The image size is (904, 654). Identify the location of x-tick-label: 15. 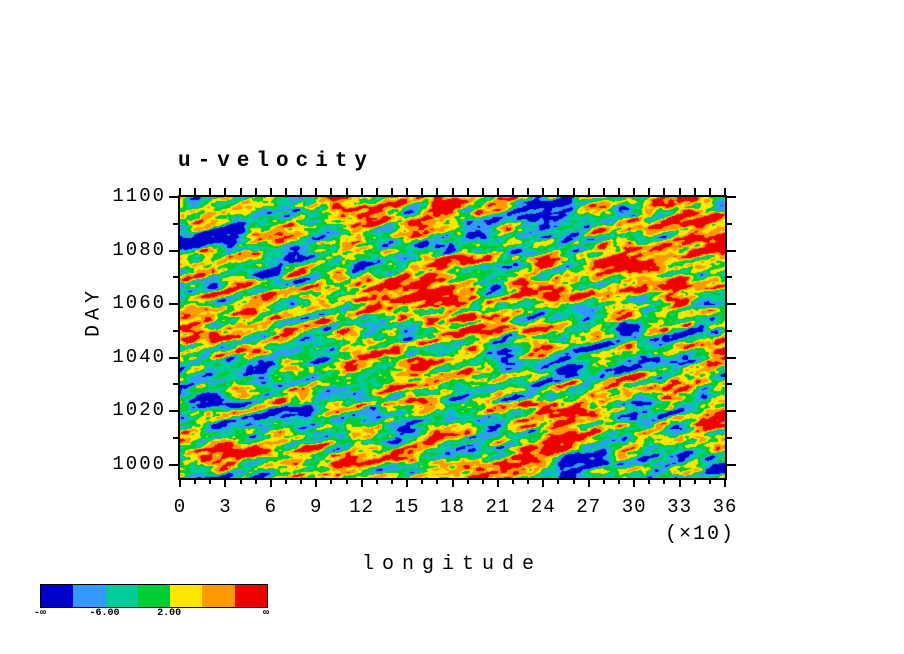
(407, 507).